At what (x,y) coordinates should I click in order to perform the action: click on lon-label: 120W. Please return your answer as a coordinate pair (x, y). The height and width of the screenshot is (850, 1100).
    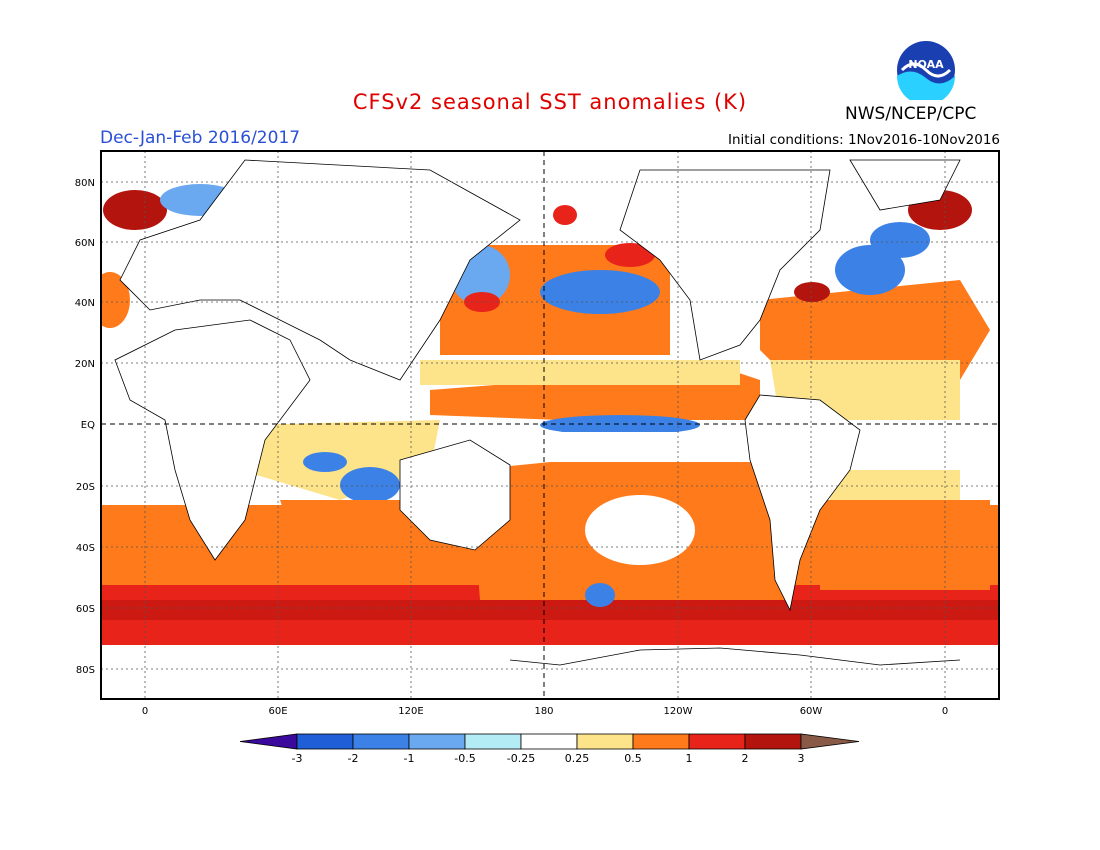
    Looking at the image, I should click on (678, 711).